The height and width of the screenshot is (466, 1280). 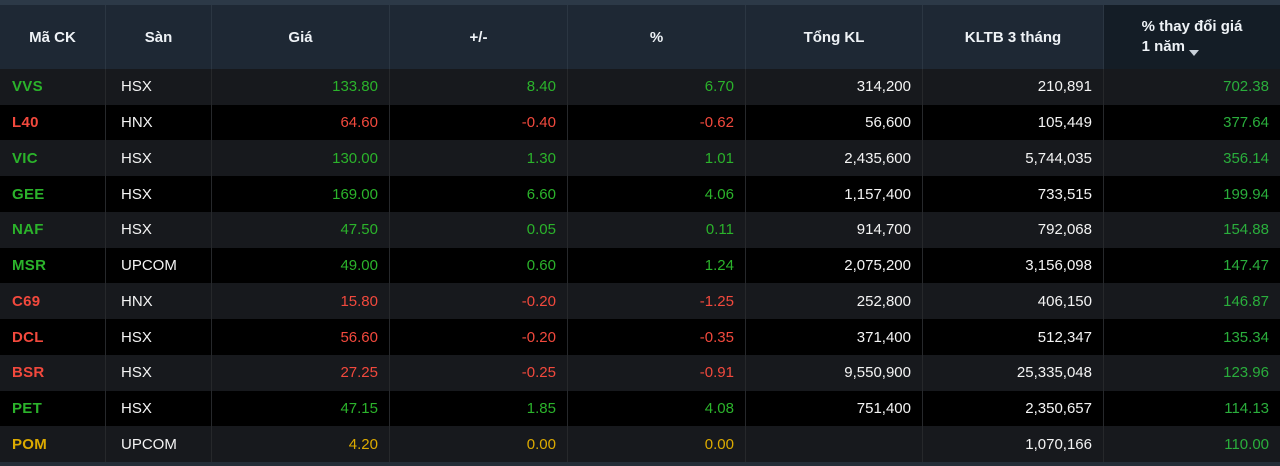 What do you see at coordinates (1193, 53) in the screenshot?
I see `sort-desc-icon` at bounding box center [1193, 53].